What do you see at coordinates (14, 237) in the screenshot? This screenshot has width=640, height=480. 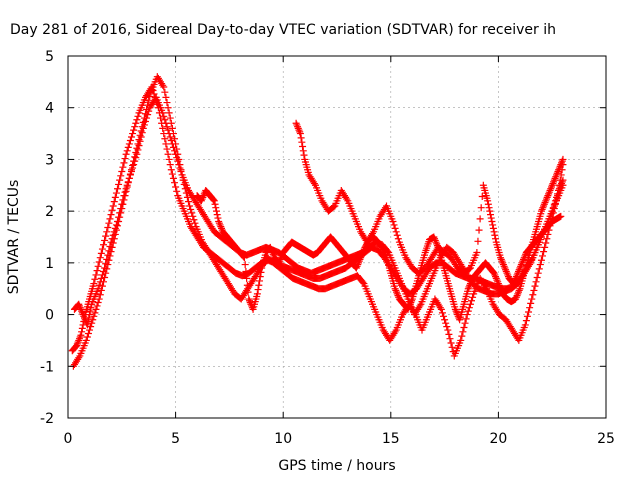 I see `y-axis-label: SDTVAR / TECUs` at bounding box center [14, 237].